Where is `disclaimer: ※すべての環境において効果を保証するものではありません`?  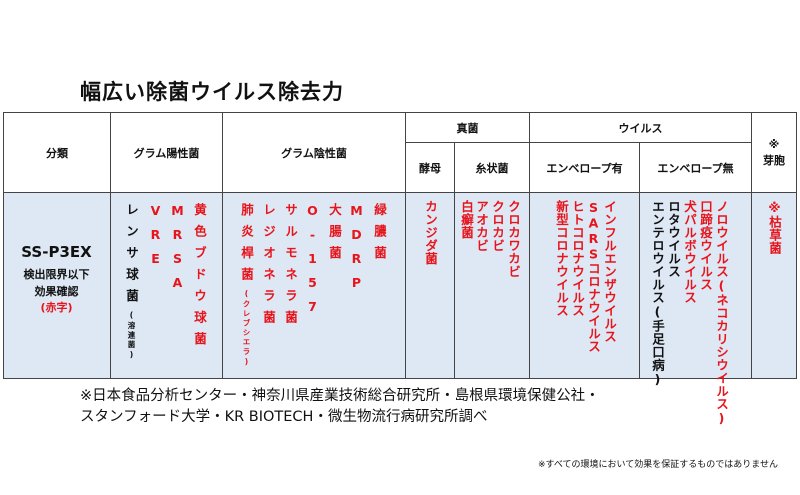
disclaimer: ※すべての環境において効果を保証するものではありません is located at coordinates (657, 465).